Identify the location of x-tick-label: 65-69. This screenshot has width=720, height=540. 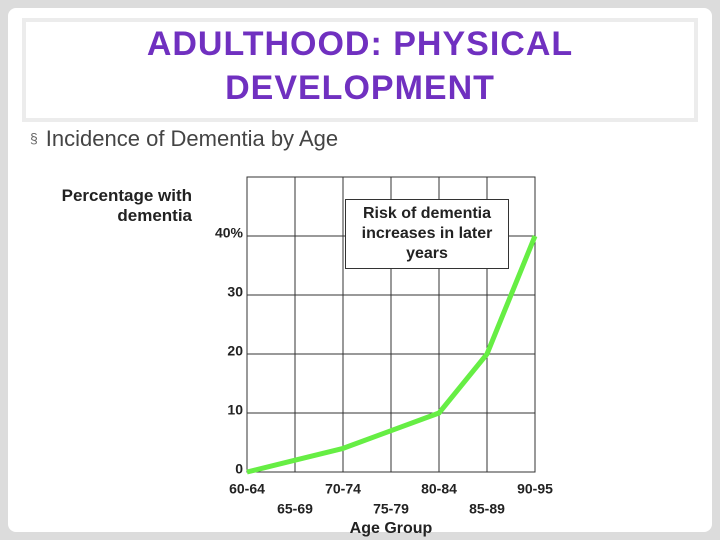
(295, 509).